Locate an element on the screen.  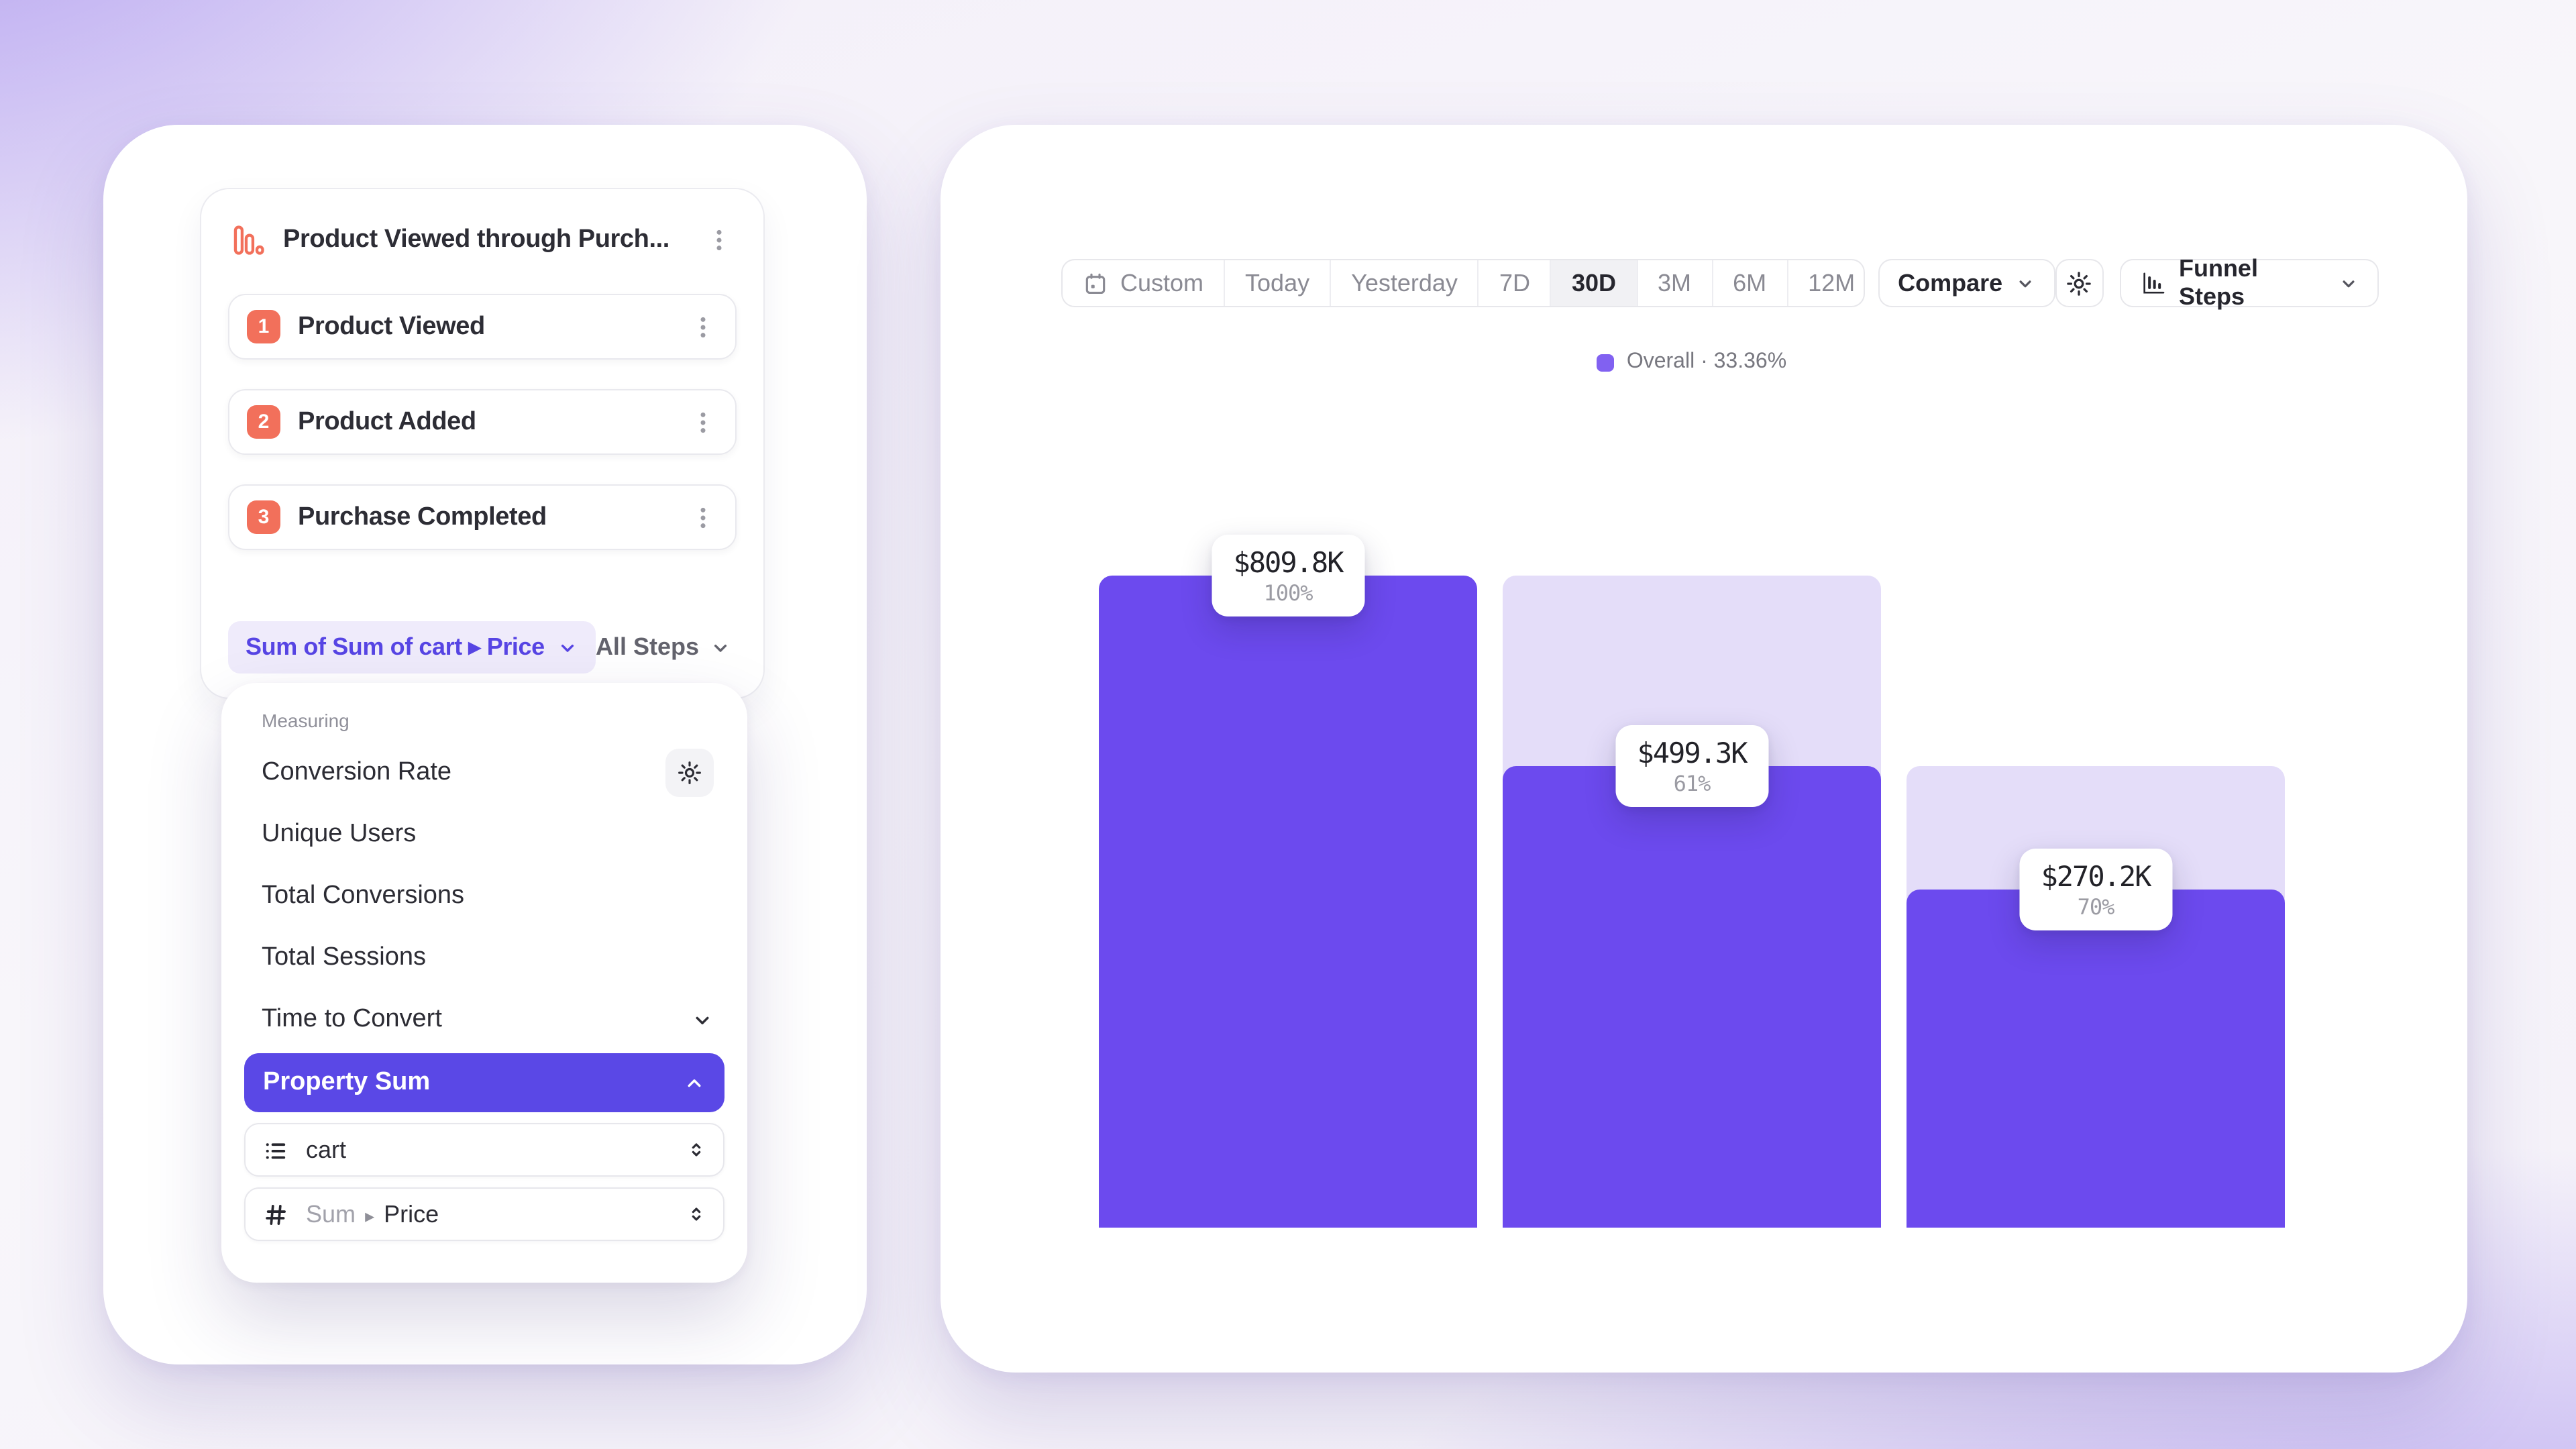
menu-item-label: Conversion Rate is located at coordinates (357, 772).